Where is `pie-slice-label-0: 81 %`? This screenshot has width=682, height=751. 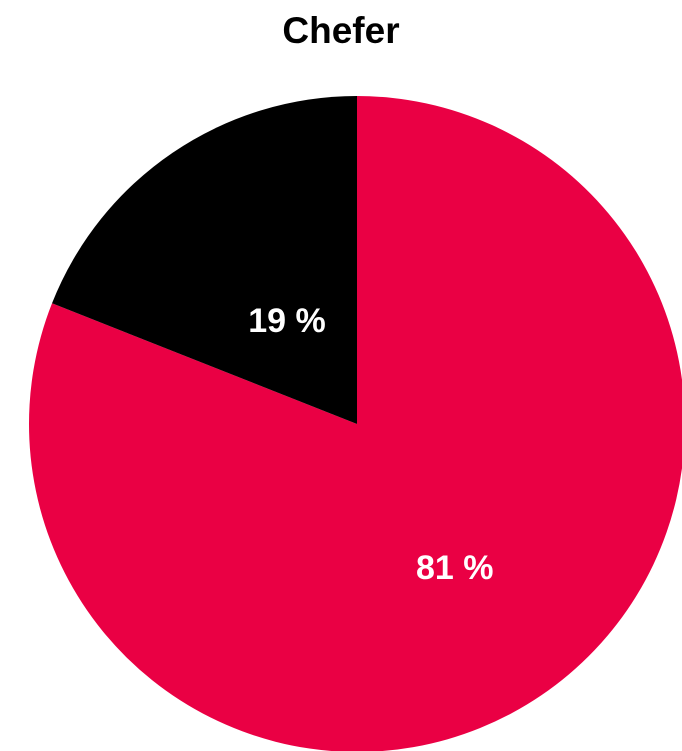
pie-slice-label-0: 81 % is located at coordinates (455, 568).